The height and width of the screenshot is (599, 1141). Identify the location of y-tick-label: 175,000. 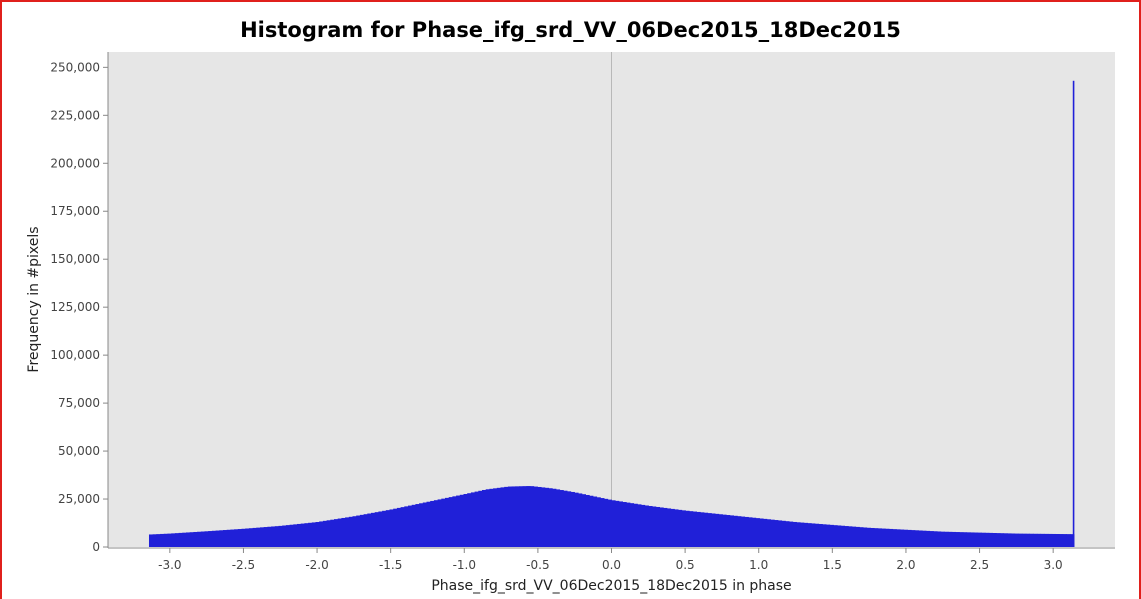
(75, 211).